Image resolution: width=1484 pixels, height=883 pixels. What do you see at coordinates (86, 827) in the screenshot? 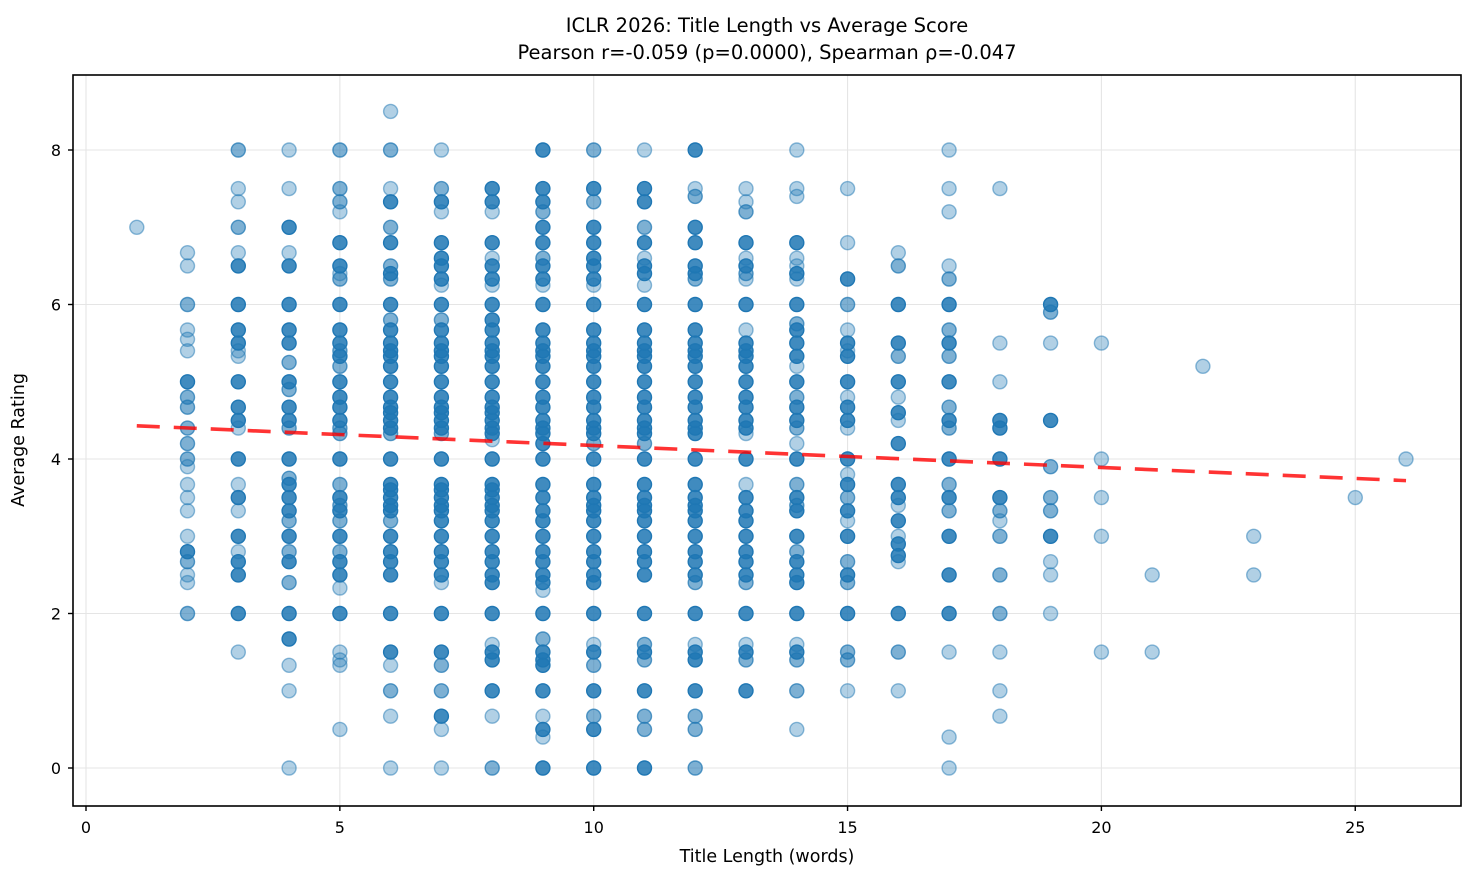
I see `x-tick-label: 0` at bounding box center [86, 827].